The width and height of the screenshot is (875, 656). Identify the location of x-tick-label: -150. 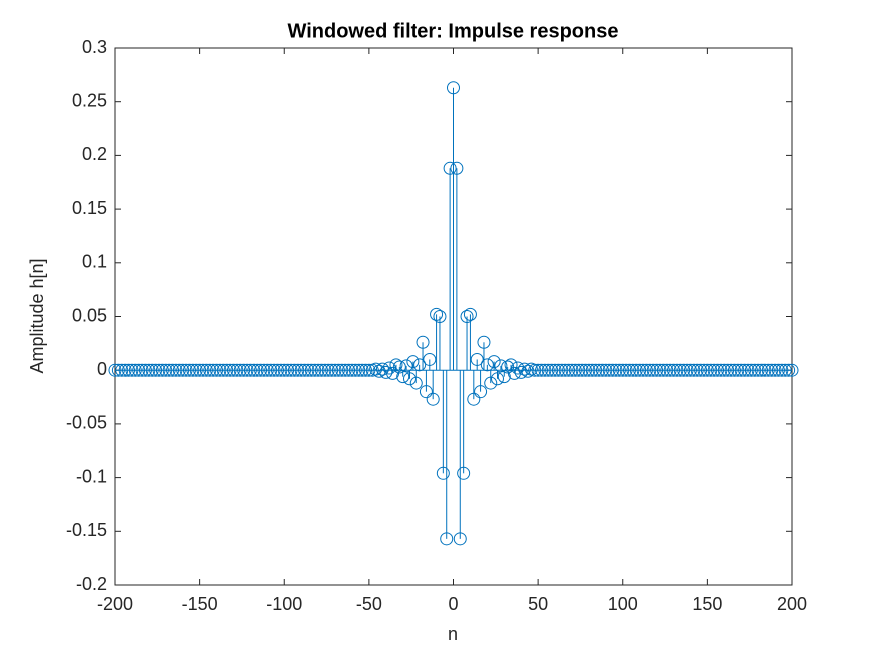
(200, 604).